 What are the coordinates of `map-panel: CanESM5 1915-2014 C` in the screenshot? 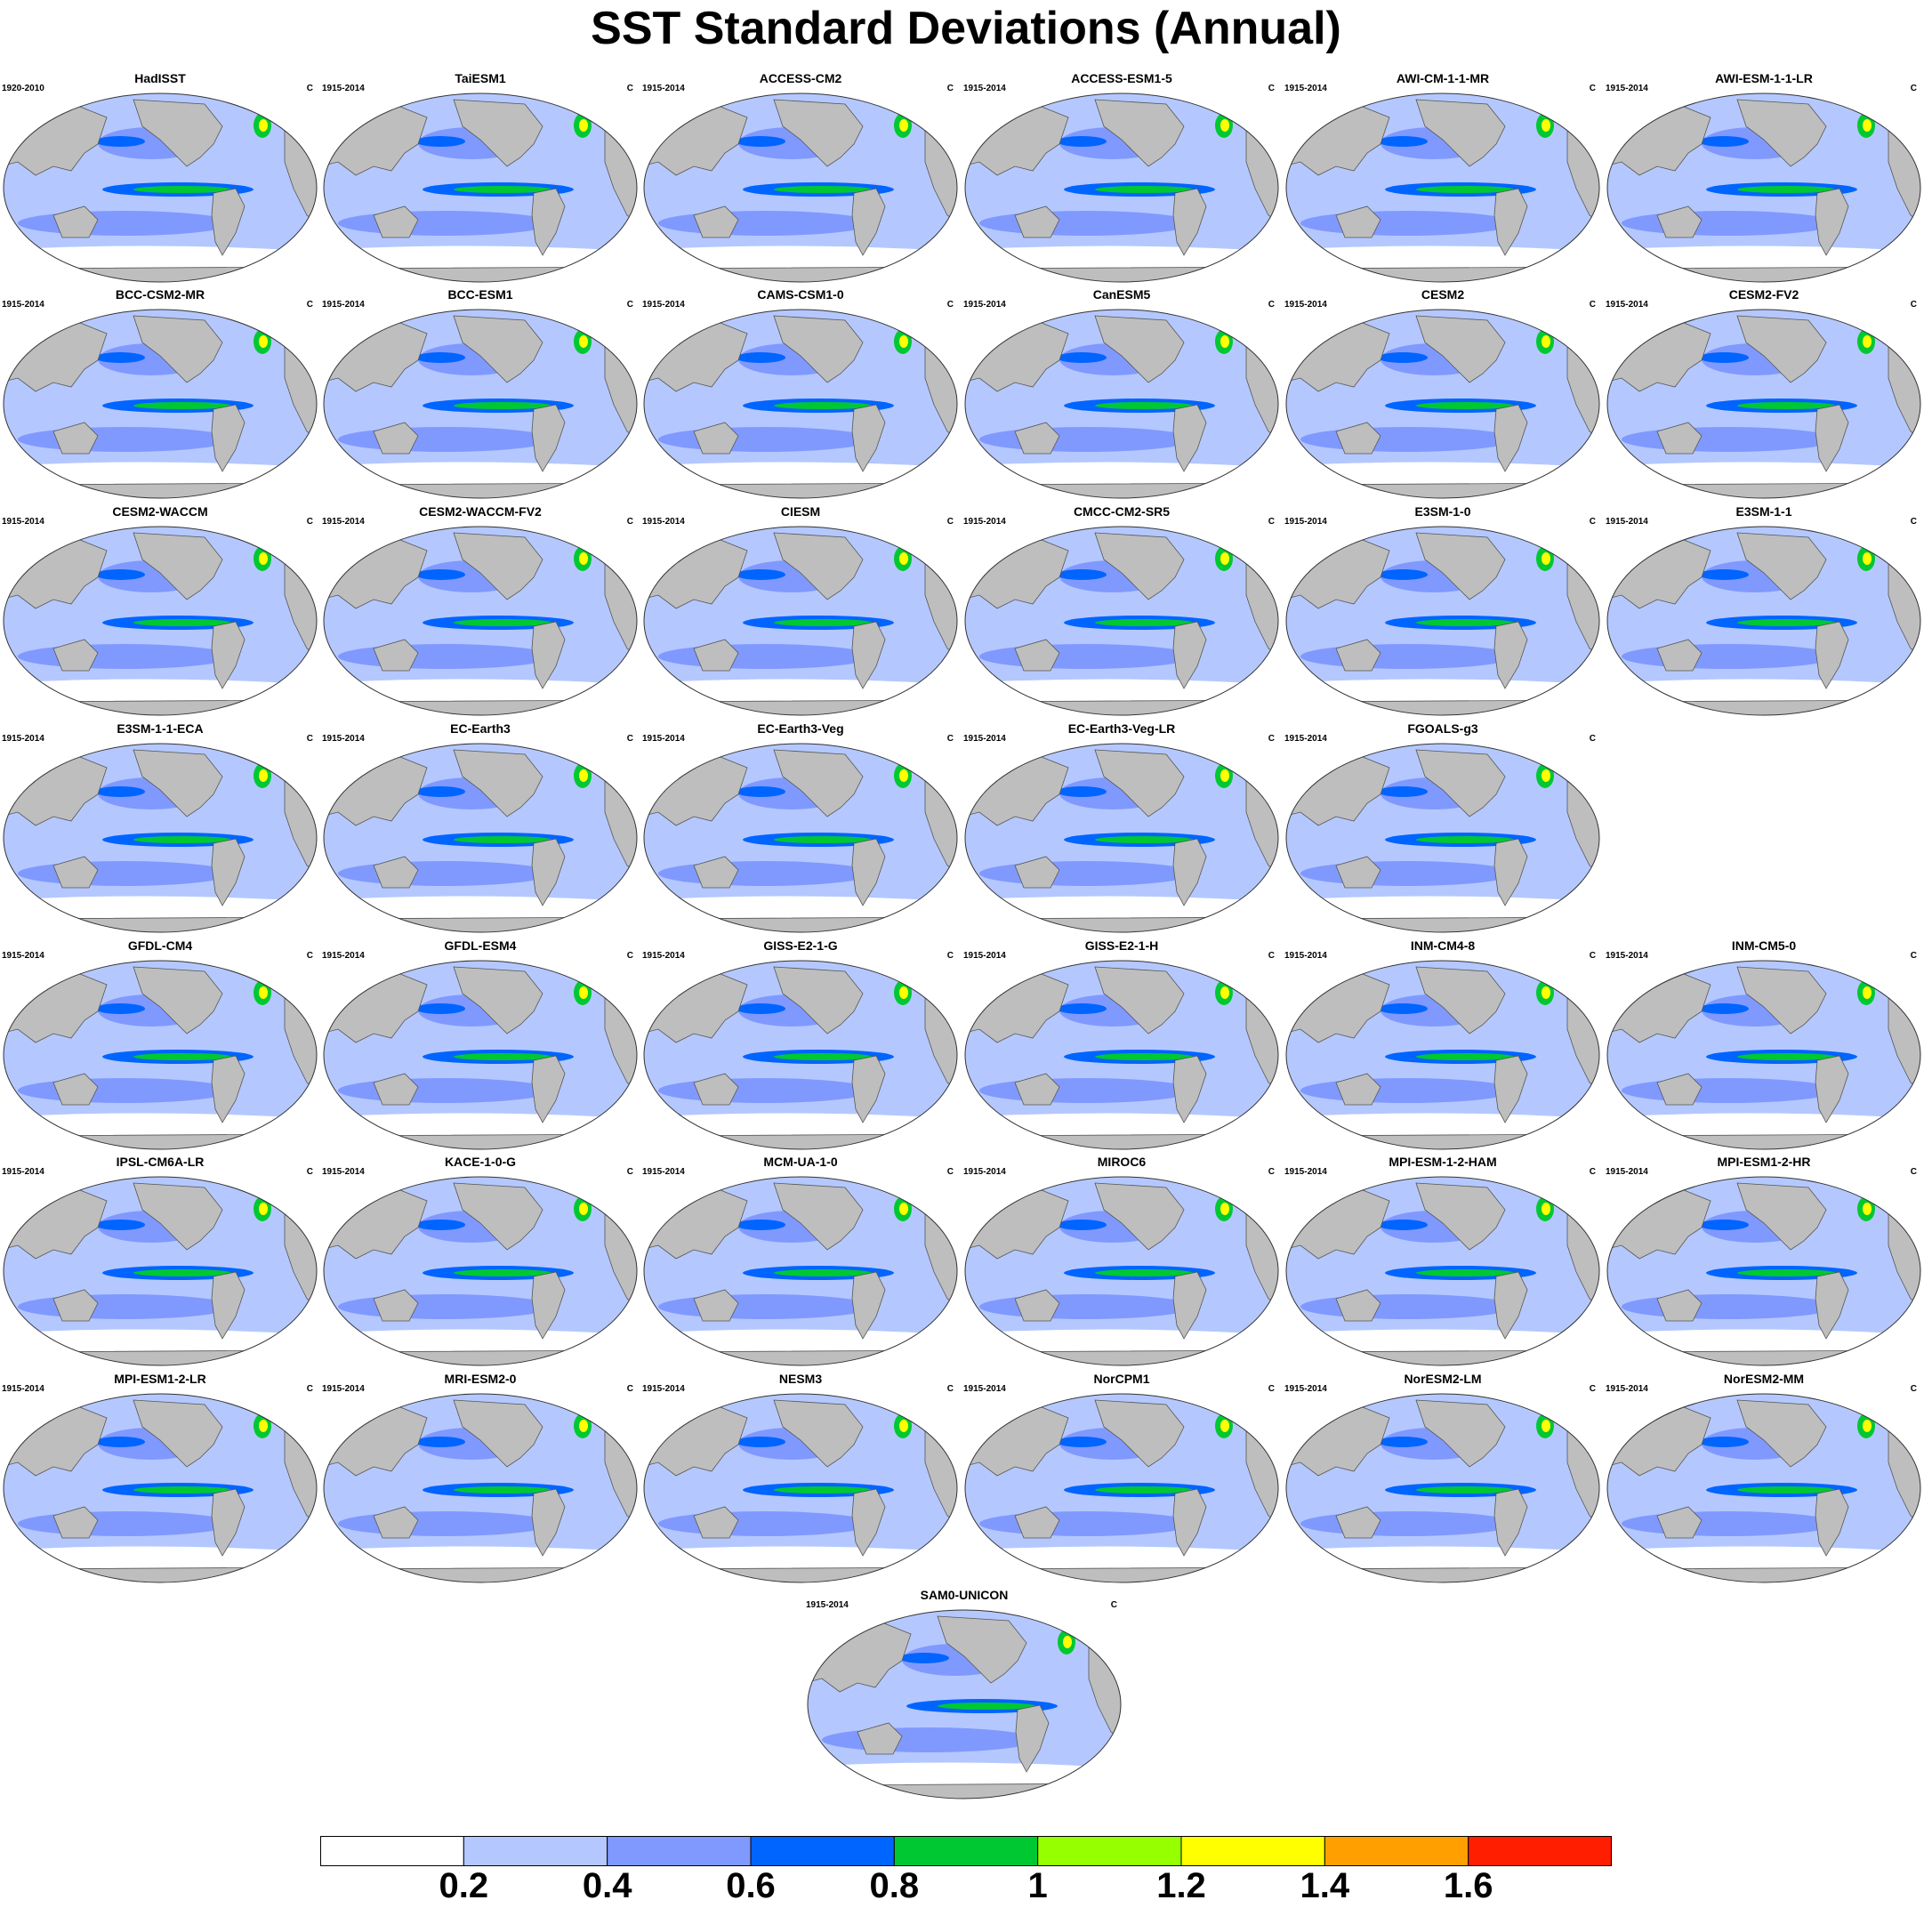 It's located at (1122, 394).